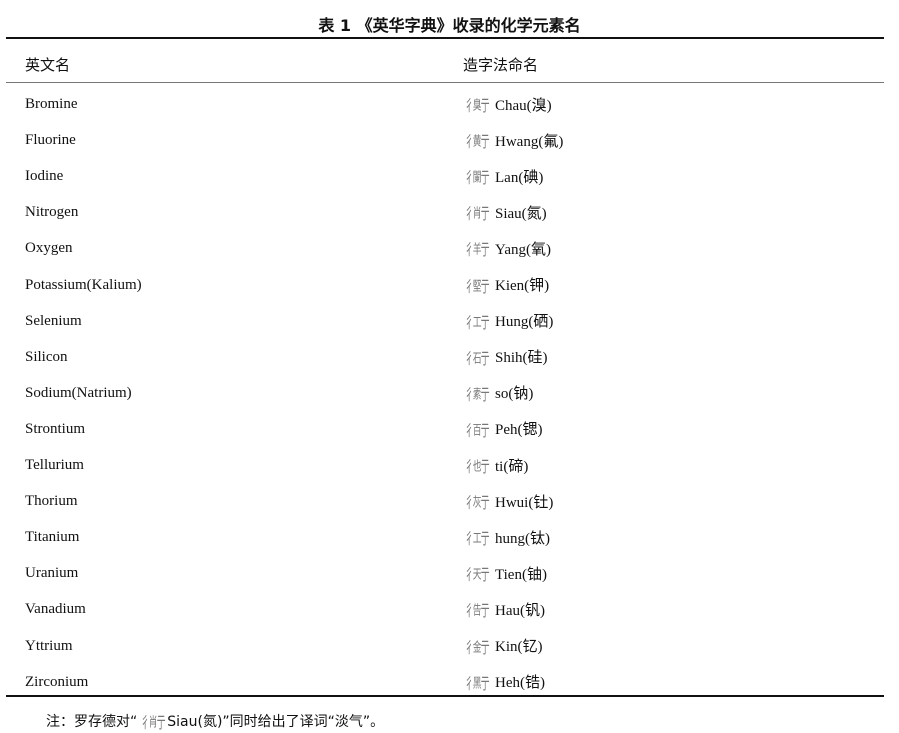 This screenshot has width=899, height=733. Describe the element at coordinates (49, 645) in the screenshot. I see `english-name: Yttrium` at that location.